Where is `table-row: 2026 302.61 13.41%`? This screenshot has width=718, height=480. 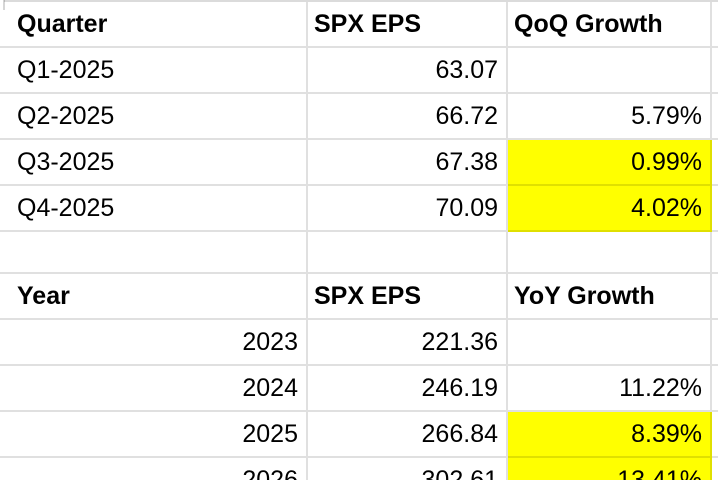 table-row: 2026 302.61 13.41% is located at coordinates (359, 469).